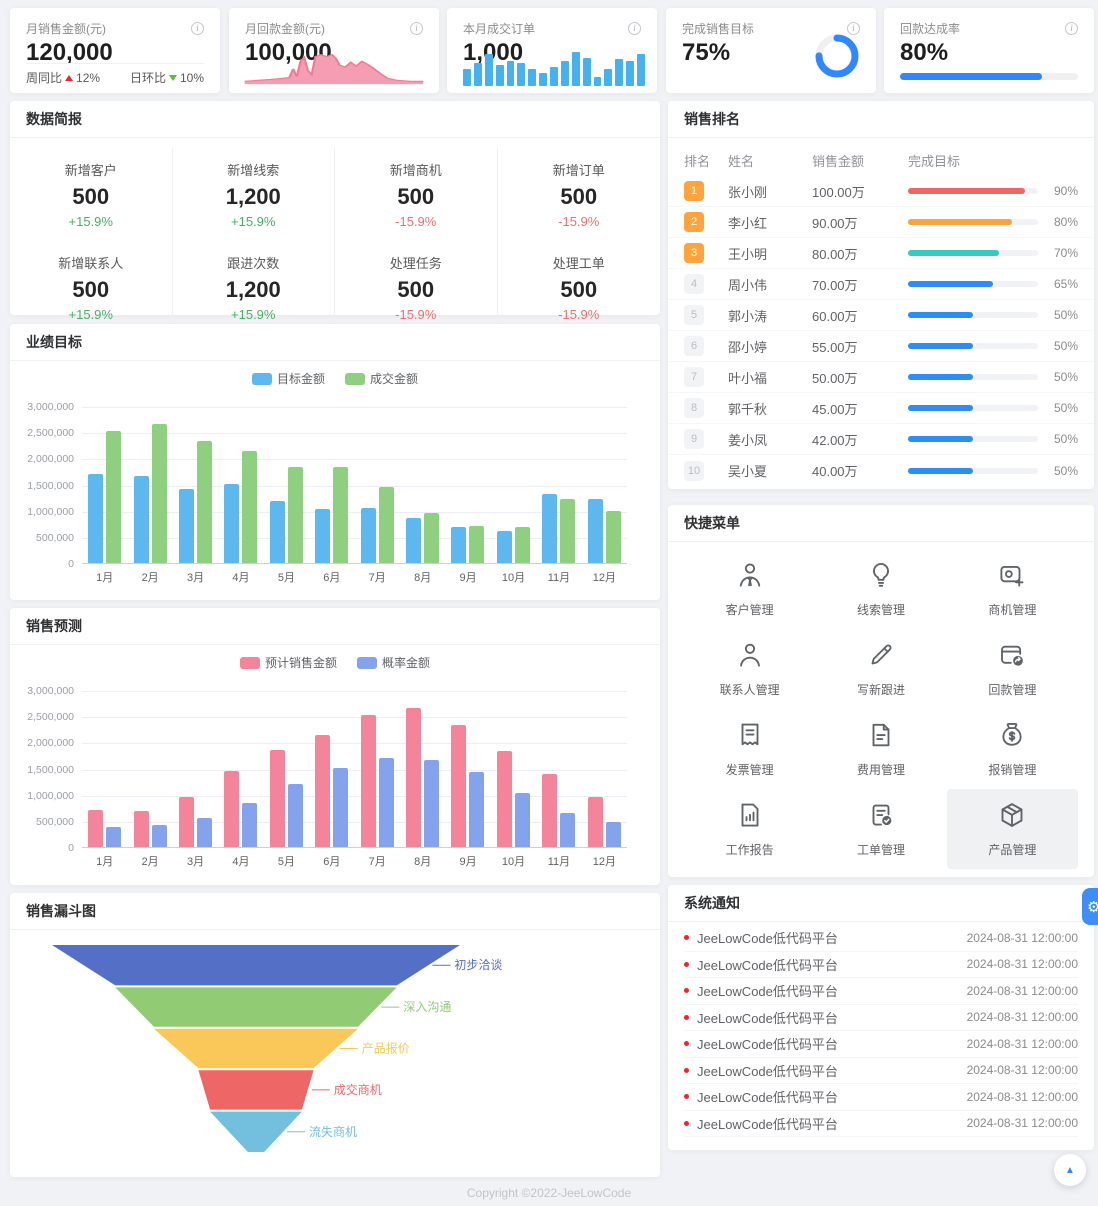 This screenshot has height=1206, width=1098. What do you see at coordinates (115, 50) in the screenshot?
I see `kpi-card-monthly-sales: 月销售金额(元) i 120,000 周同比 12% 日环比 10%` at bounding box center [115, 50].